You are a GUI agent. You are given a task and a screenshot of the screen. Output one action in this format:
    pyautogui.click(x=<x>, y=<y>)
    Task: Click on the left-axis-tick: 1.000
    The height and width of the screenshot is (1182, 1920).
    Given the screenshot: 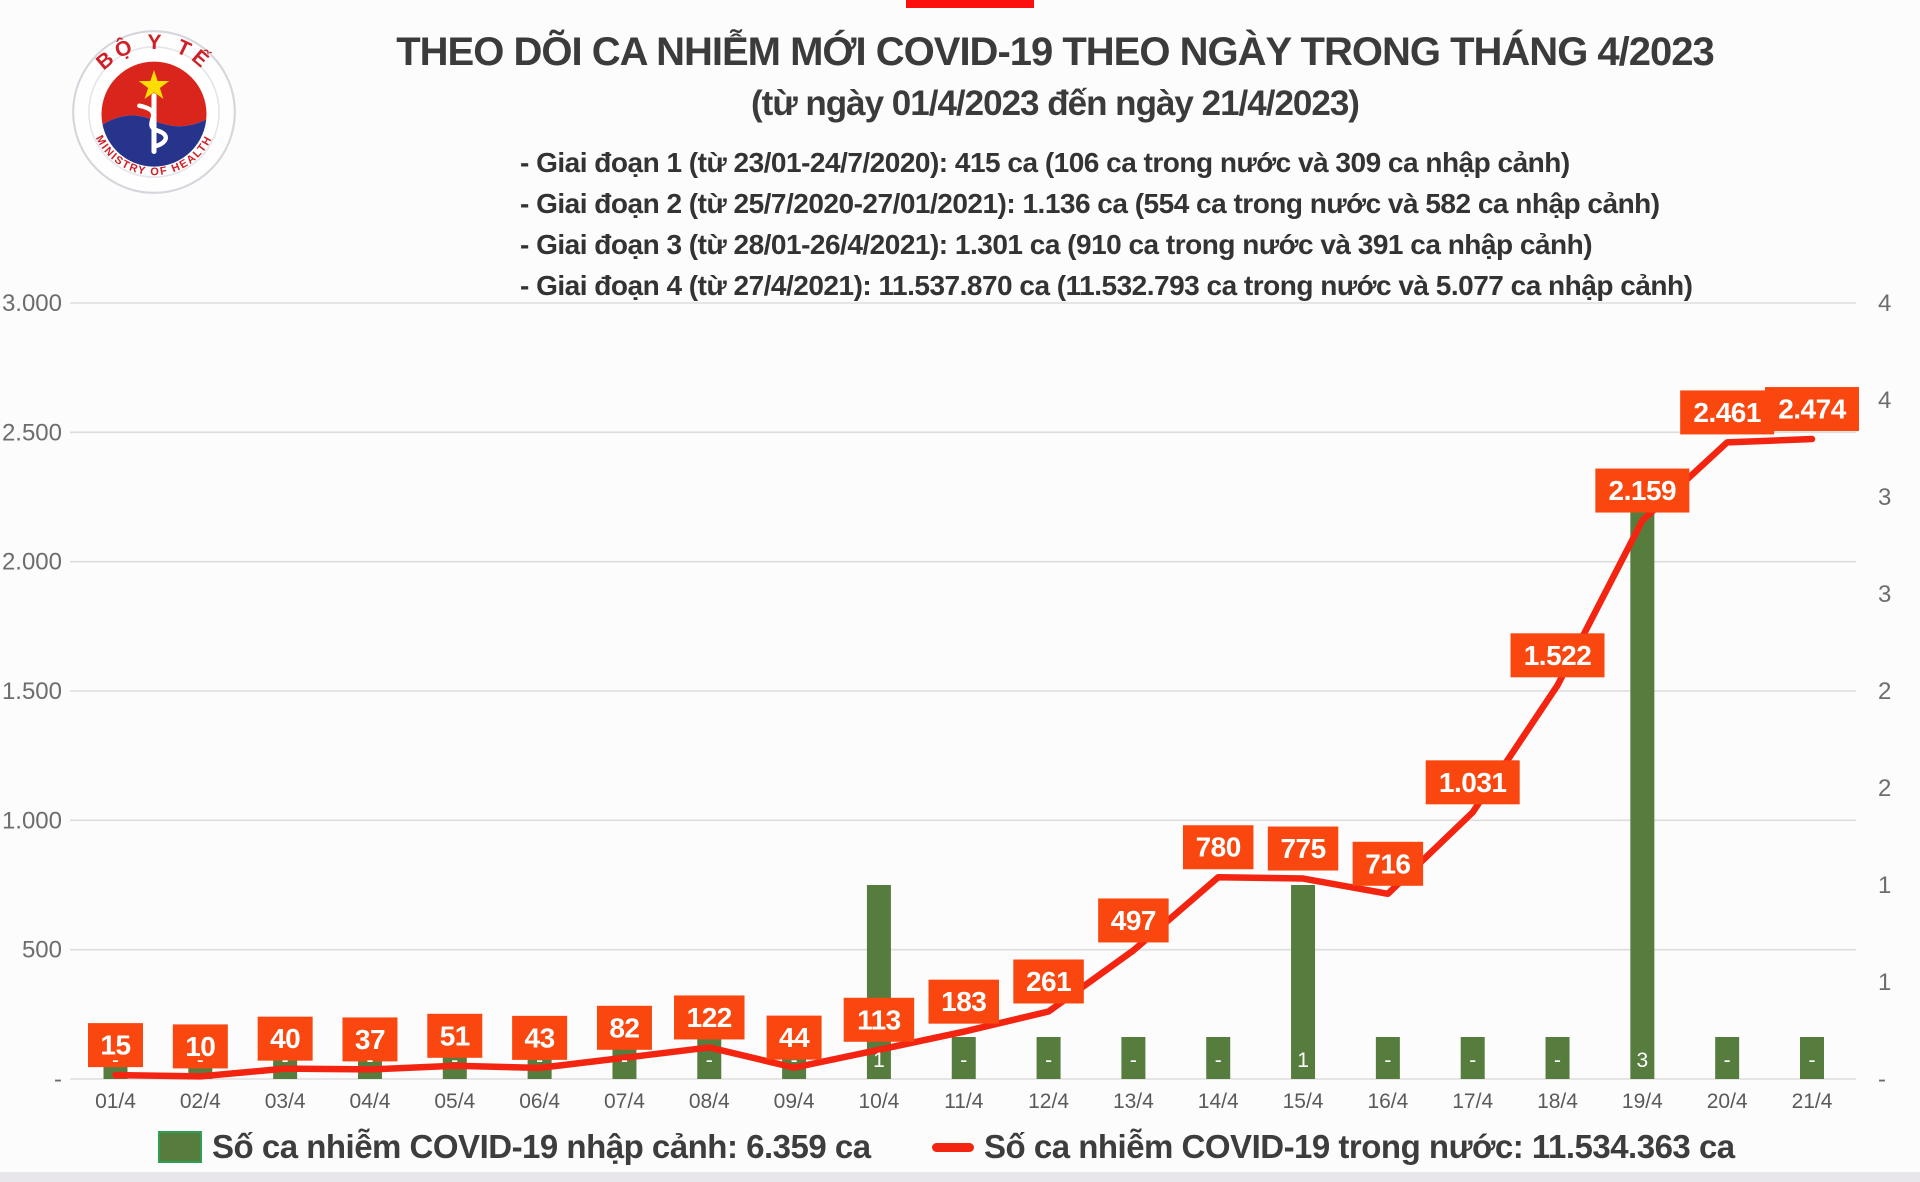 What is the action you would take?
    pyautogui.click(x=32, y=820)
    